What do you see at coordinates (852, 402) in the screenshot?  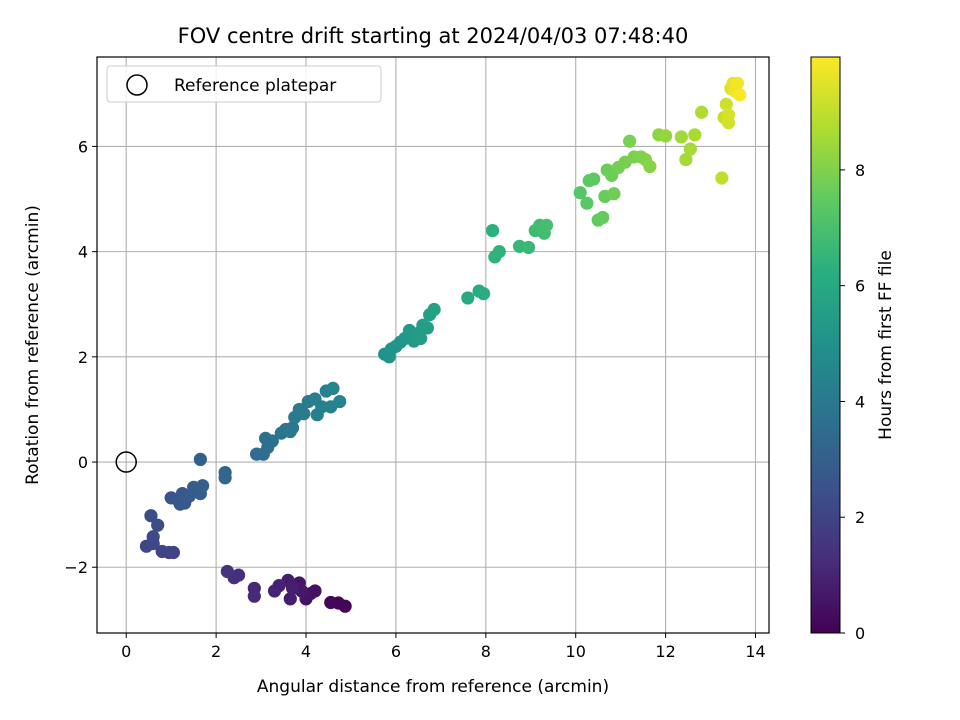 I see `colorbar-ticks: 0 2 4 6 8` at bounding box center [852, 402].